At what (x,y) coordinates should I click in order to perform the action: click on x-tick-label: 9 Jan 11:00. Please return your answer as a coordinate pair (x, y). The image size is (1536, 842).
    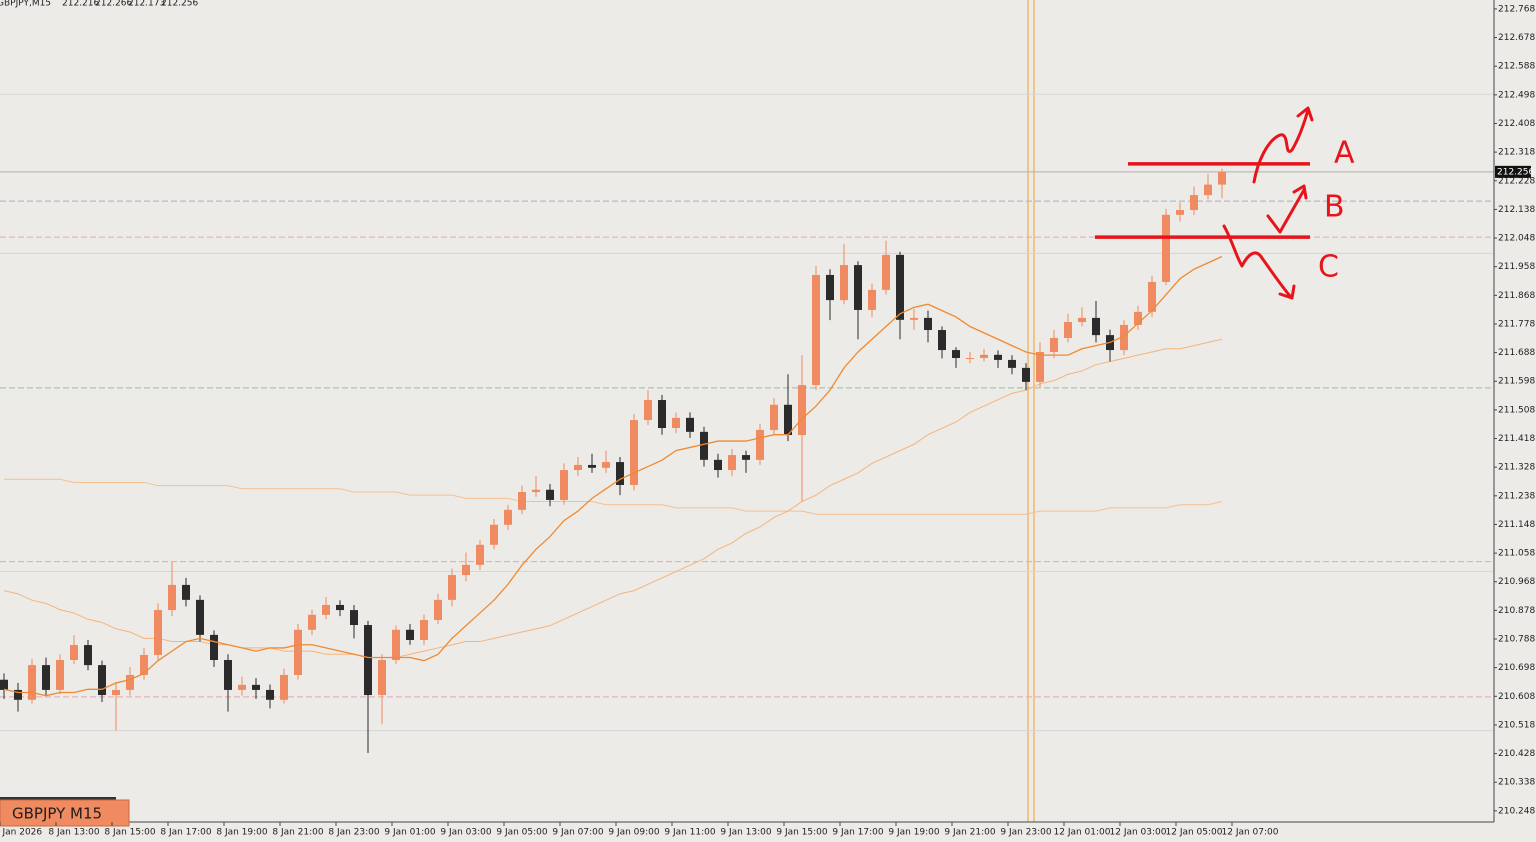
    Looking at the image, I should click on (690, 833).